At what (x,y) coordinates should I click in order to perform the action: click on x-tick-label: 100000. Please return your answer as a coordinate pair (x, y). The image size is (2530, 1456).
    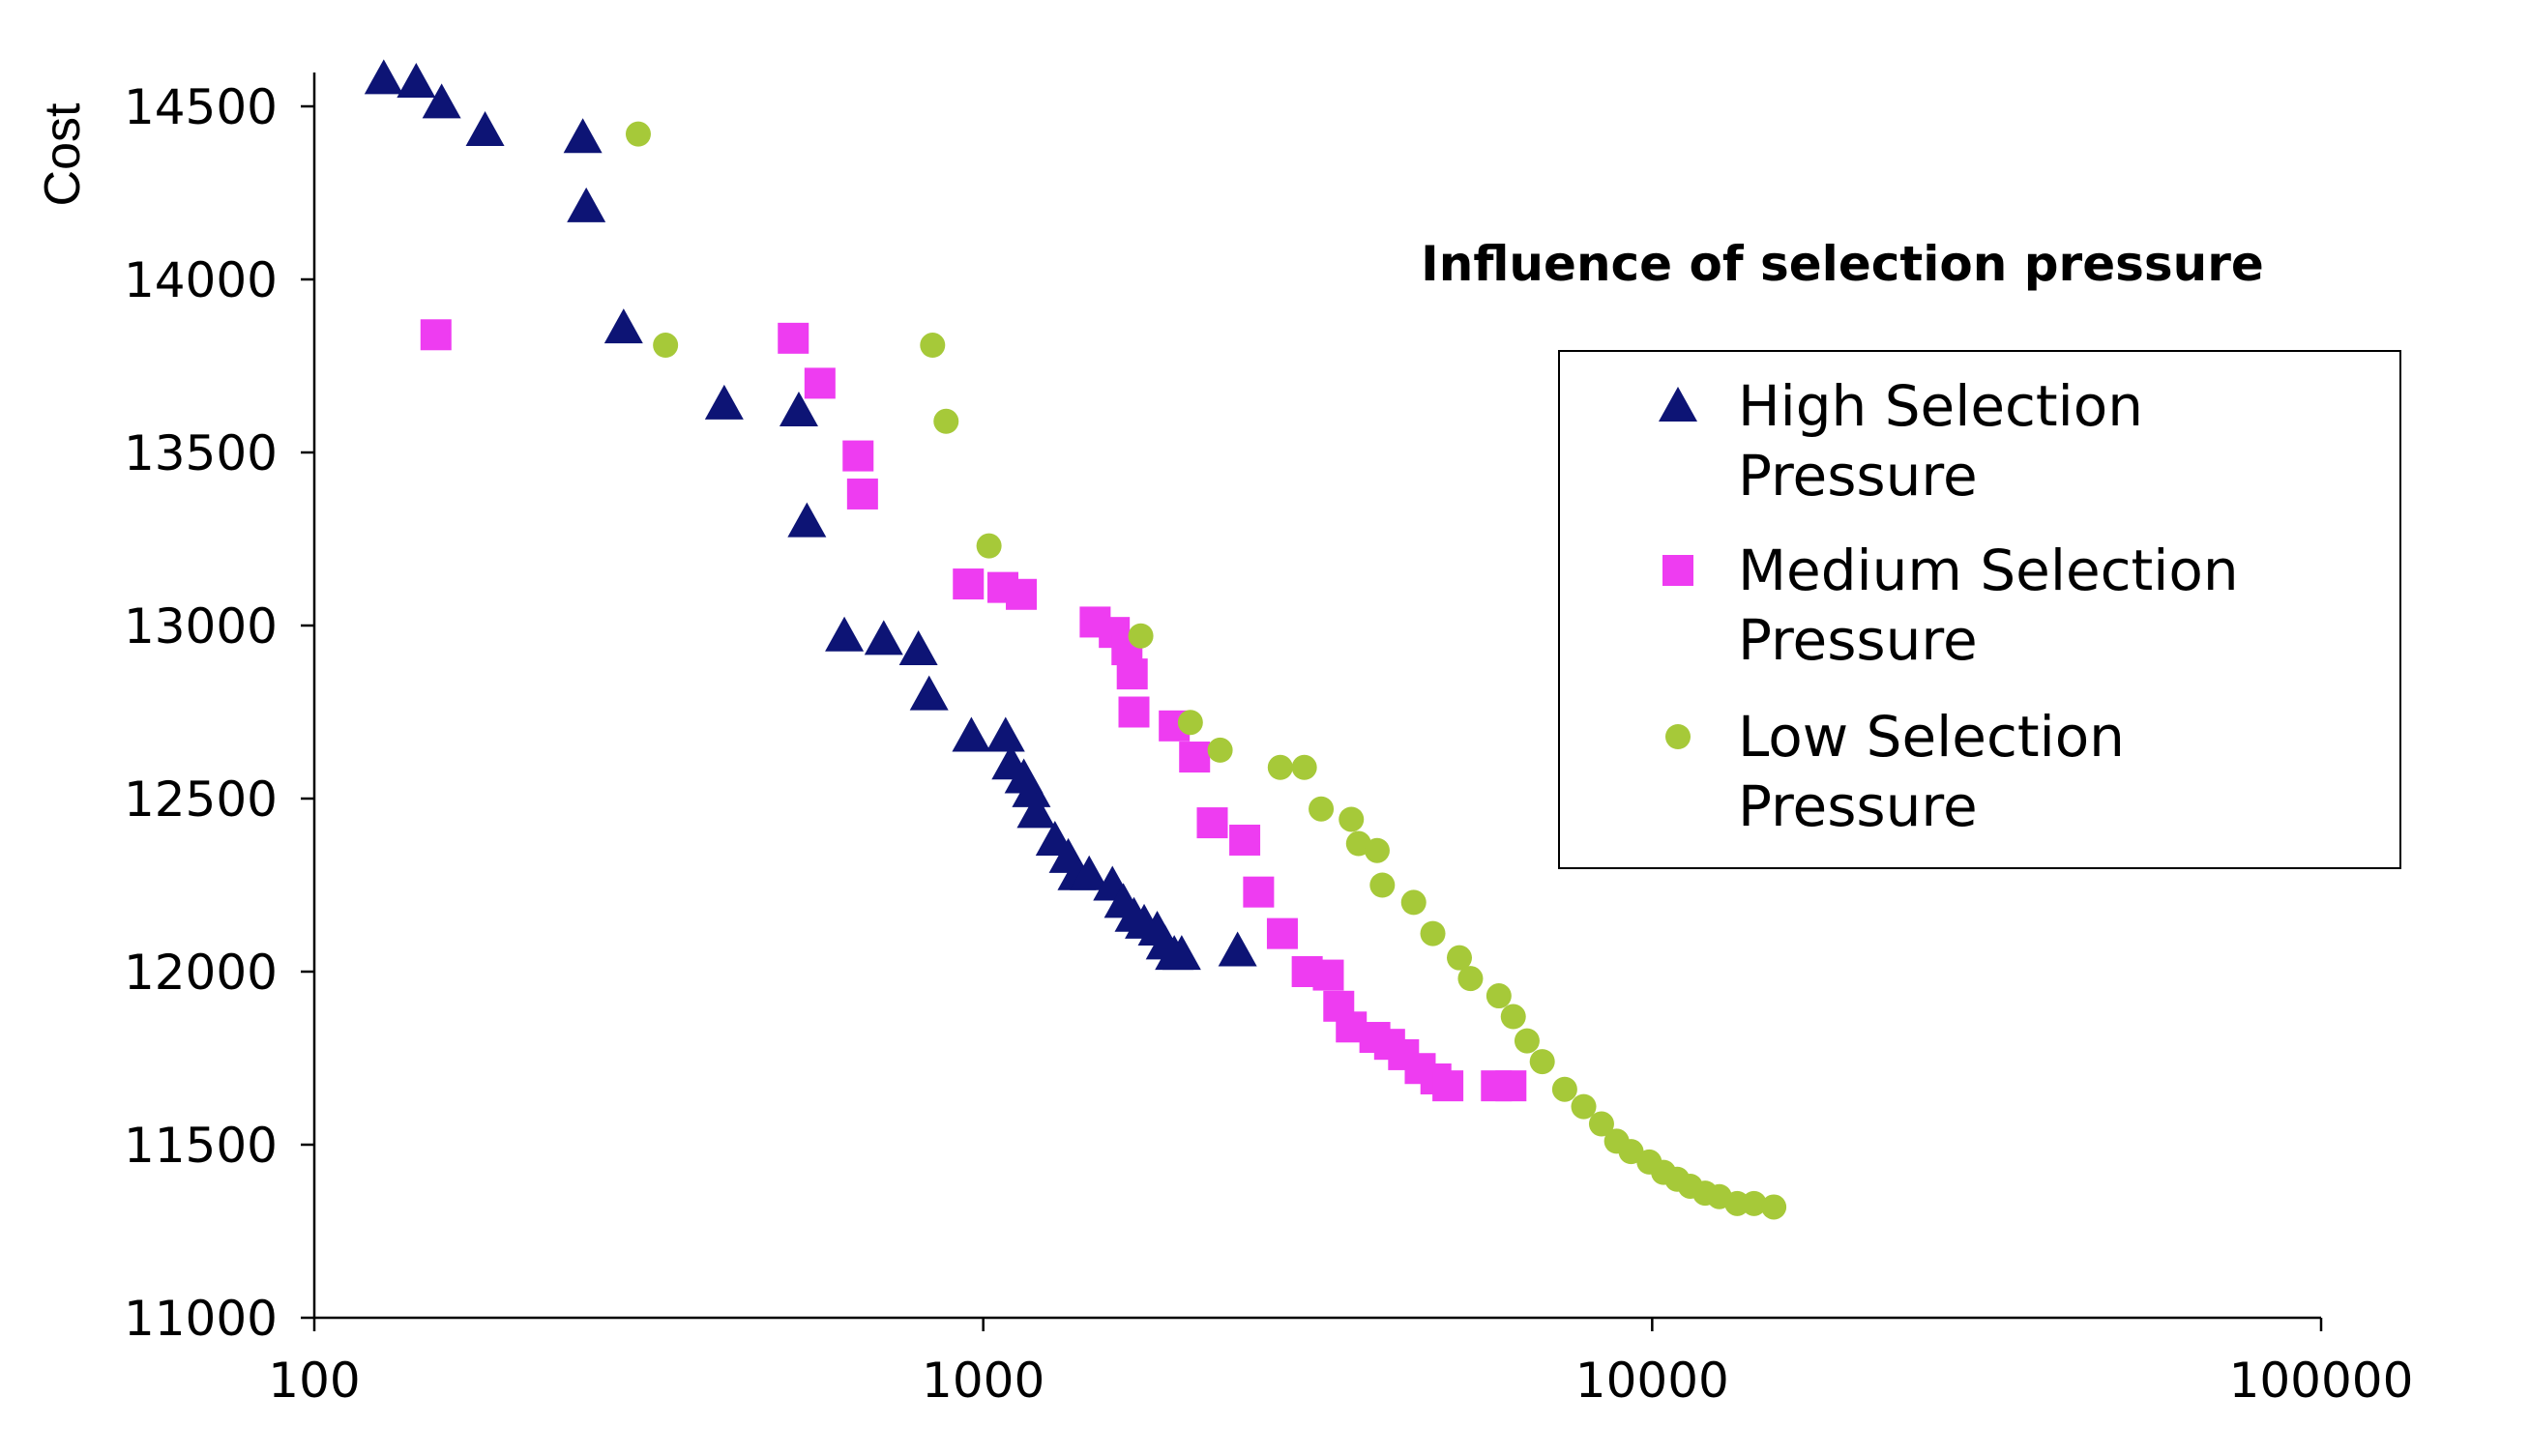
    Looking at the image, I should click on (2321, 1381).